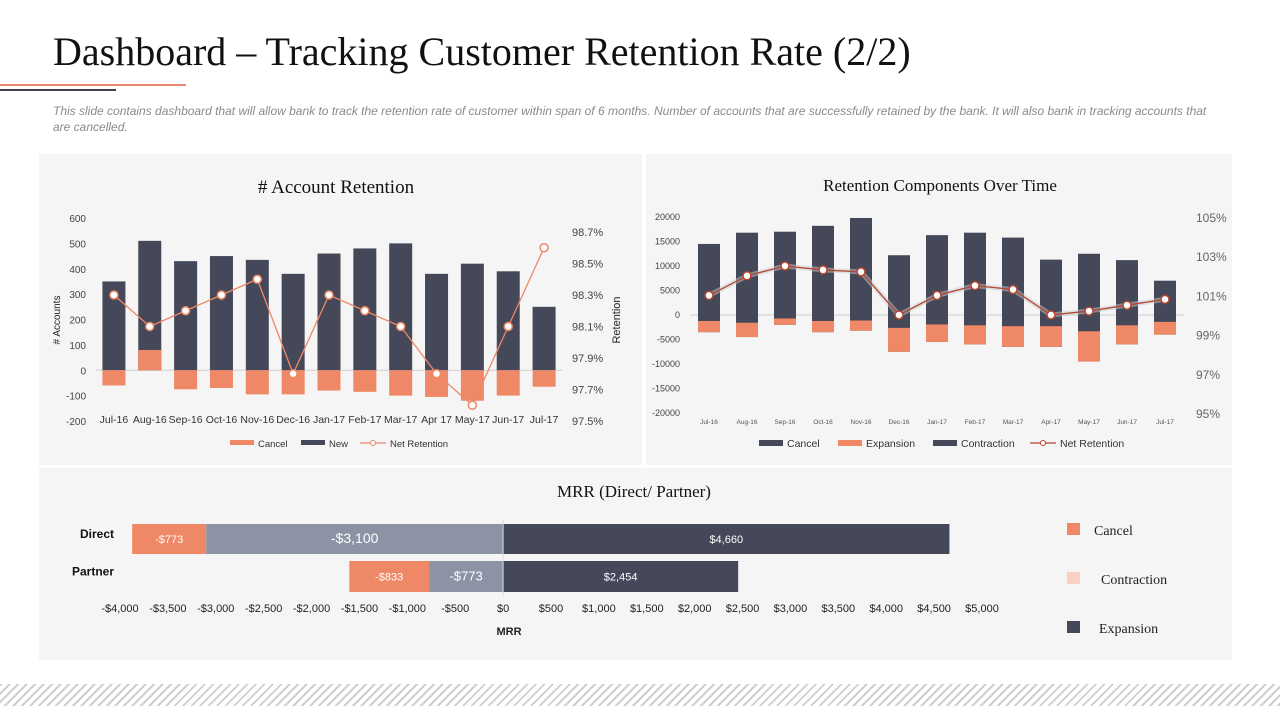 The width and height of the screenshot is (1280, 720). I want to click on account-legend-new-swatch, so click(313, 442).